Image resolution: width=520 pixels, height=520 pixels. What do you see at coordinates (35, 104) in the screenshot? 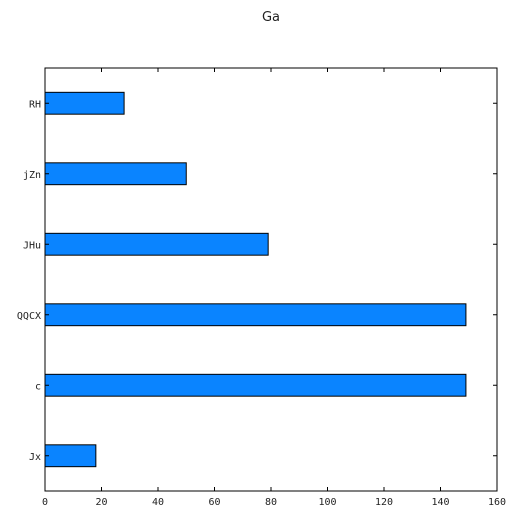
I see `y-tick-label-RH: RH` at bounding box center [35, 104].